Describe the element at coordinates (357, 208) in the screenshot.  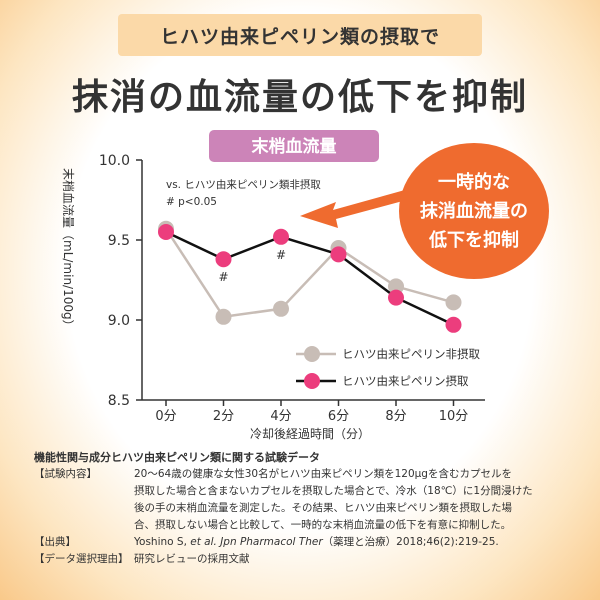
I see `callout-arrow` at that location.